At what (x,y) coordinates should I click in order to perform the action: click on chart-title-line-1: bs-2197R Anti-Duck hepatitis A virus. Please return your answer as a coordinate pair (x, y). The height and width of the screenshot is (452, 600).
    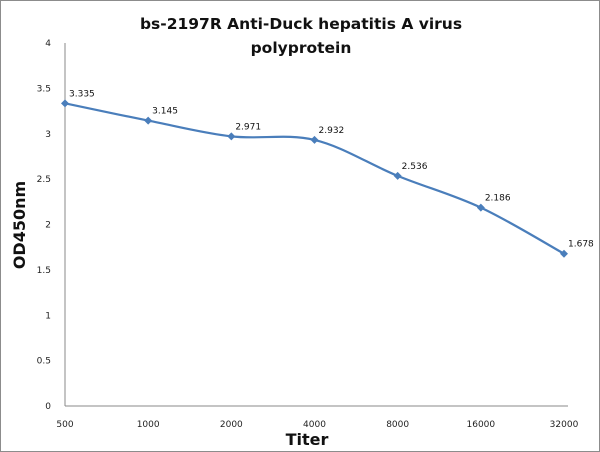
    Looking at the image, I should click on (301, 24).